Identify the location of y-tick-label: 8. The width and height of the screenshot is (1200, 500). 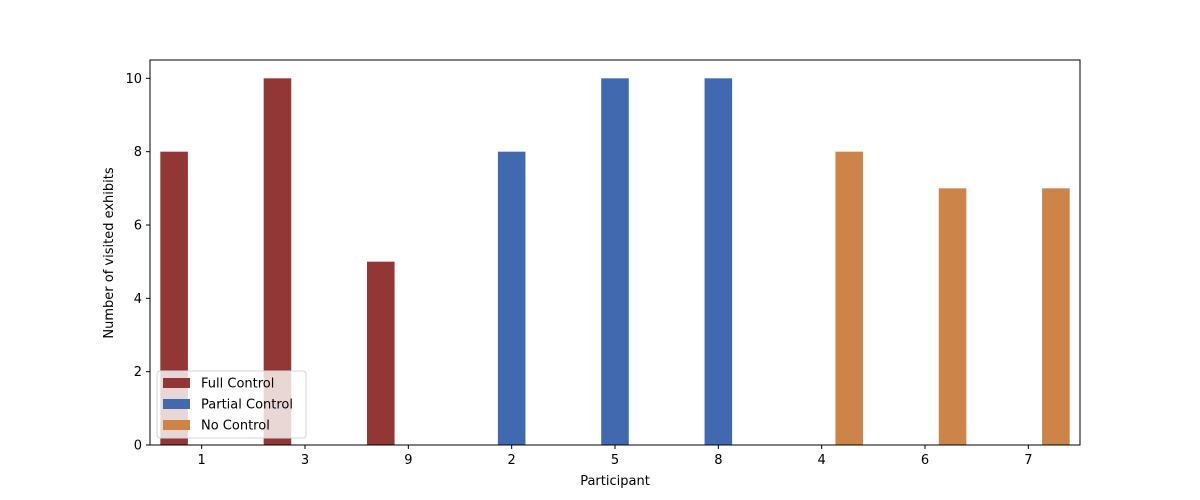
(138, 152).